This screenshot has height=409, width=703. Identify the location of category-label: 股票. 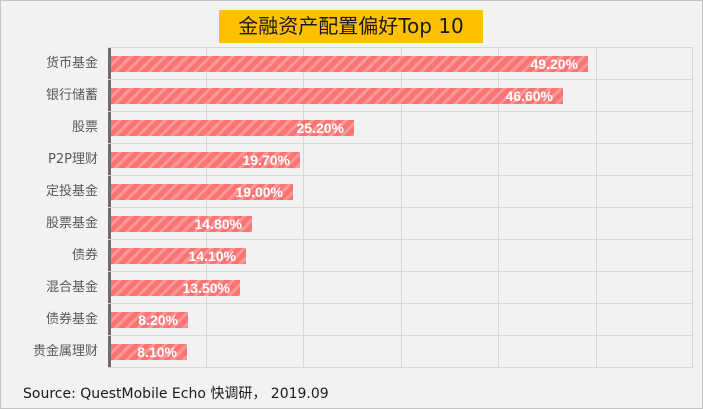
(84, 127).